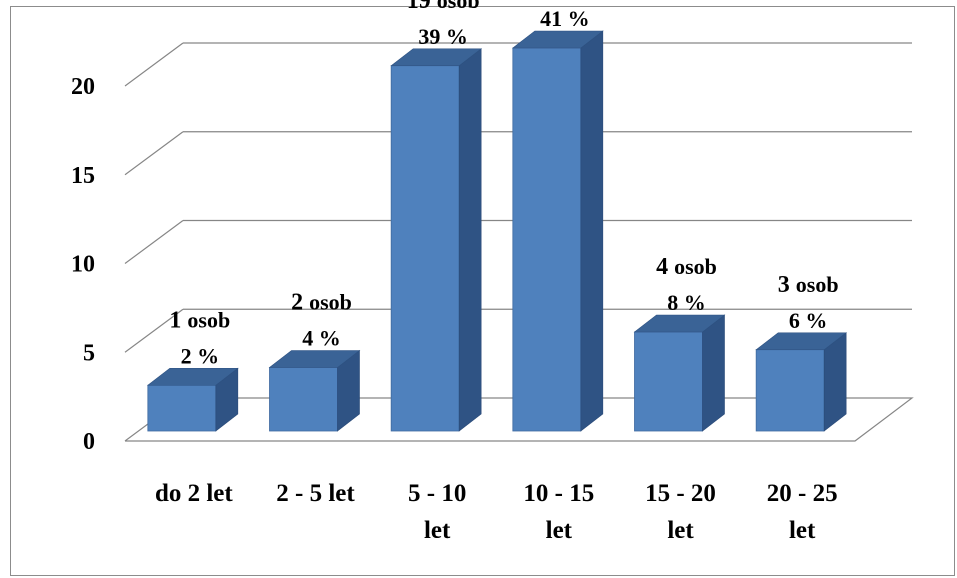  What do you see at coordinates (83, 176) in the screenshot?
I see `y-tick-label: 15` at bounding box center [83, 176].